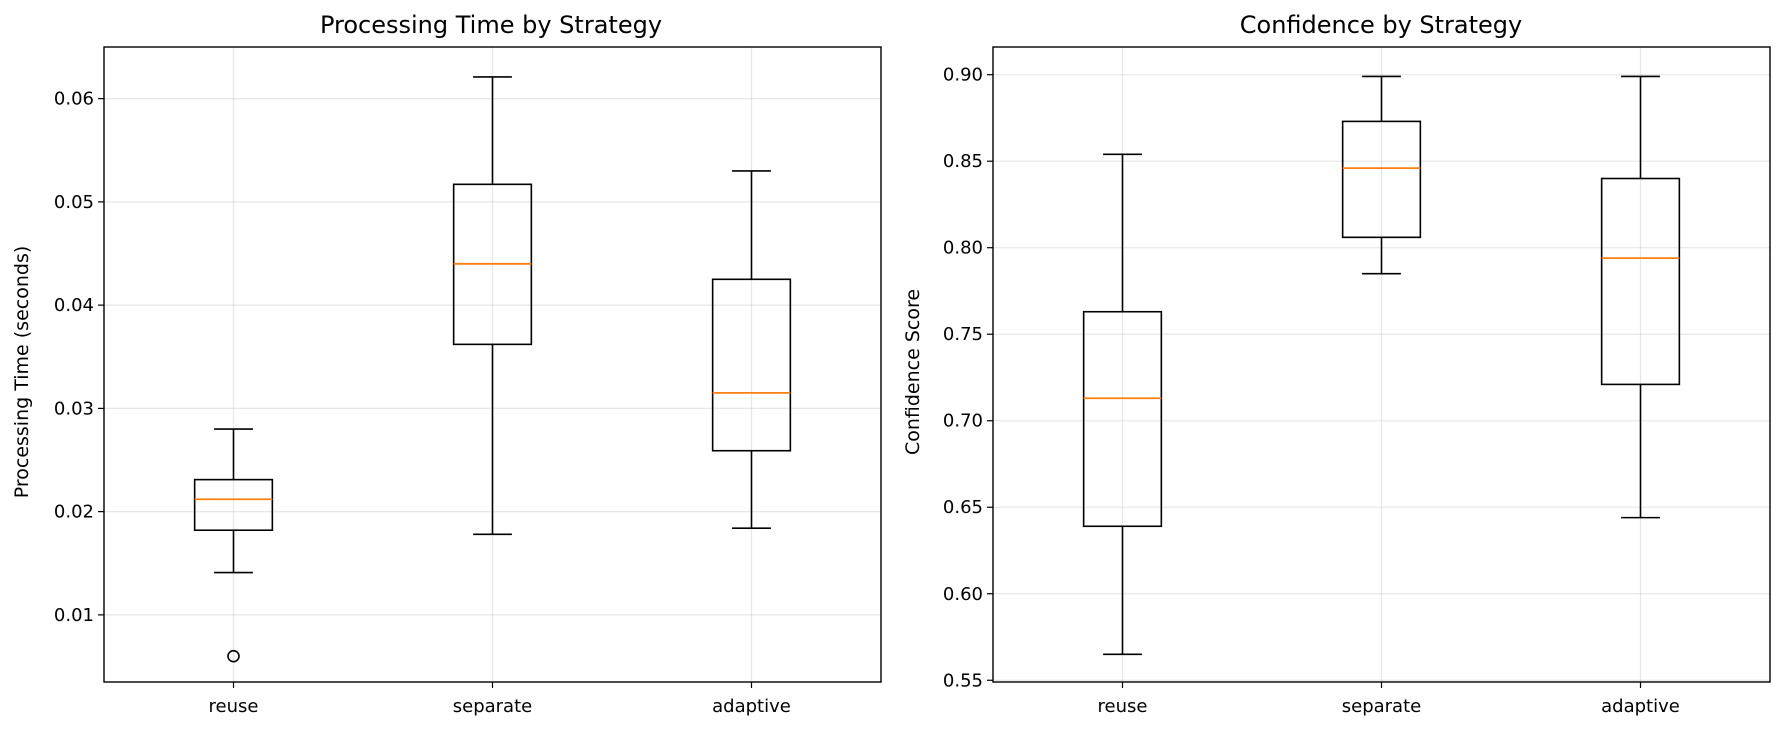 This screenshot has height=732, width=1784. I want to click on processing-time-x-tick-label-adaptive: adaptive, so click(751, 706).